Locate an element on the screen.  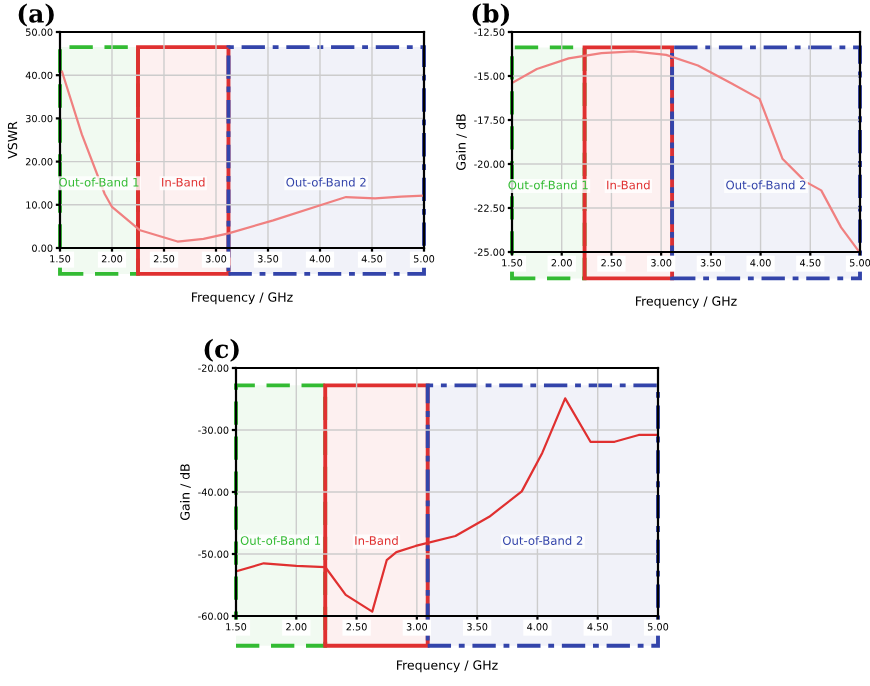
chart-title: (b) is located at coordinates (490, 15).